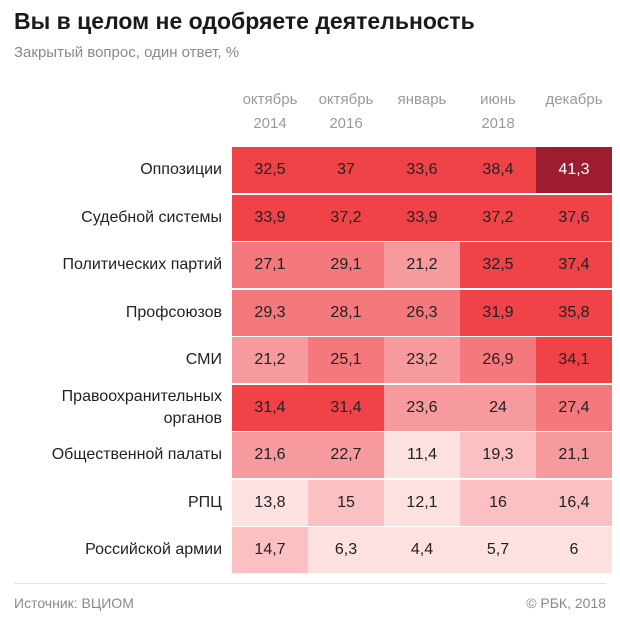 This screenshot has height=624, width=620. What do you see at coordinates (498, 123) in the screenshot?
I see `column-header-year: 2018` at bounding box center [498, 123].